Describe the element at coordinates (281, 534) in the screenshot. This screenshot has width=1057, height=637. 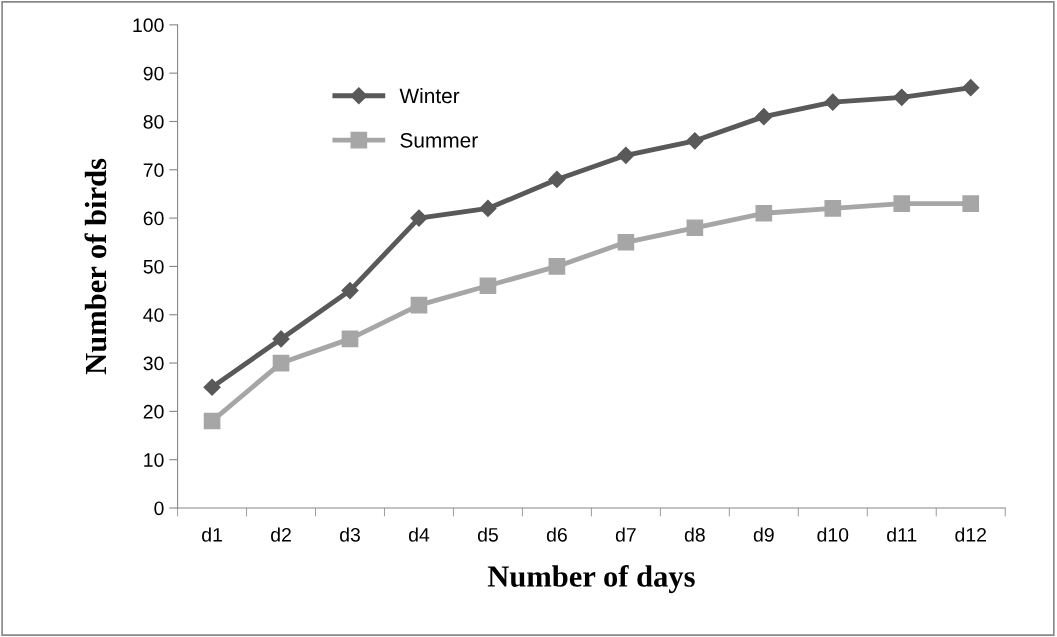
I see `x-tick-label: d2` at that location.